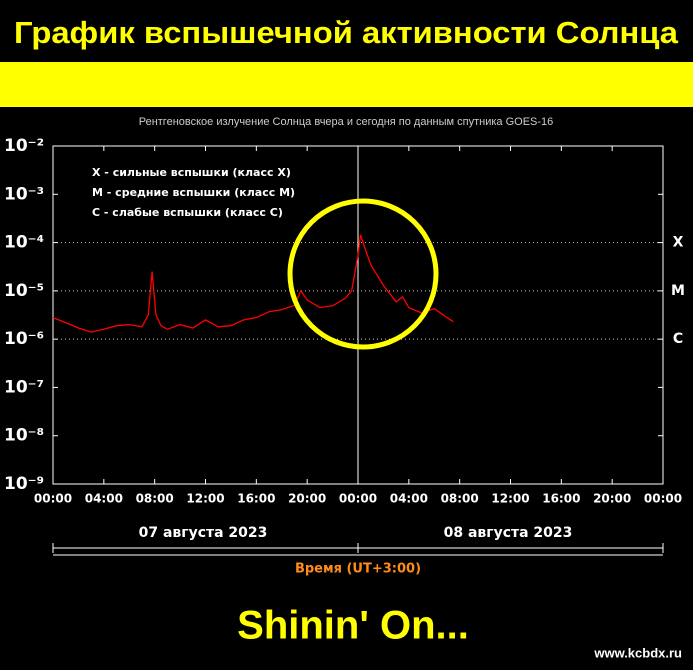 The height and width of the screenshot is (670, 693). I want to click on legend-note: C - слабые вспышки (класс C), so click(187, 212).